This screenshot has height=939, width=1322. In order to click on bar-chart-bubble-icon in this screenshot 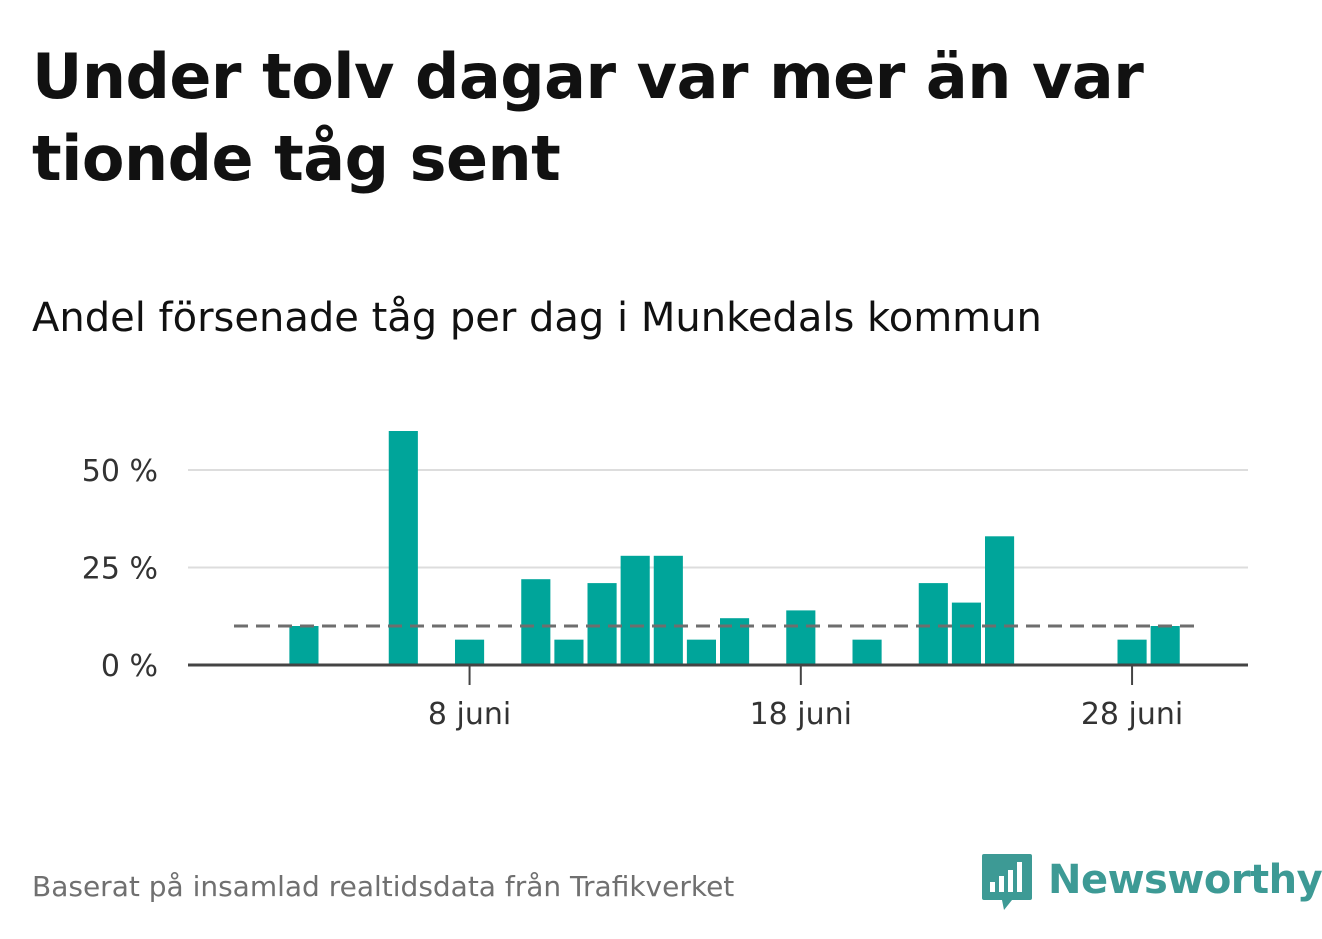, I will do `click(1007, 882)`.